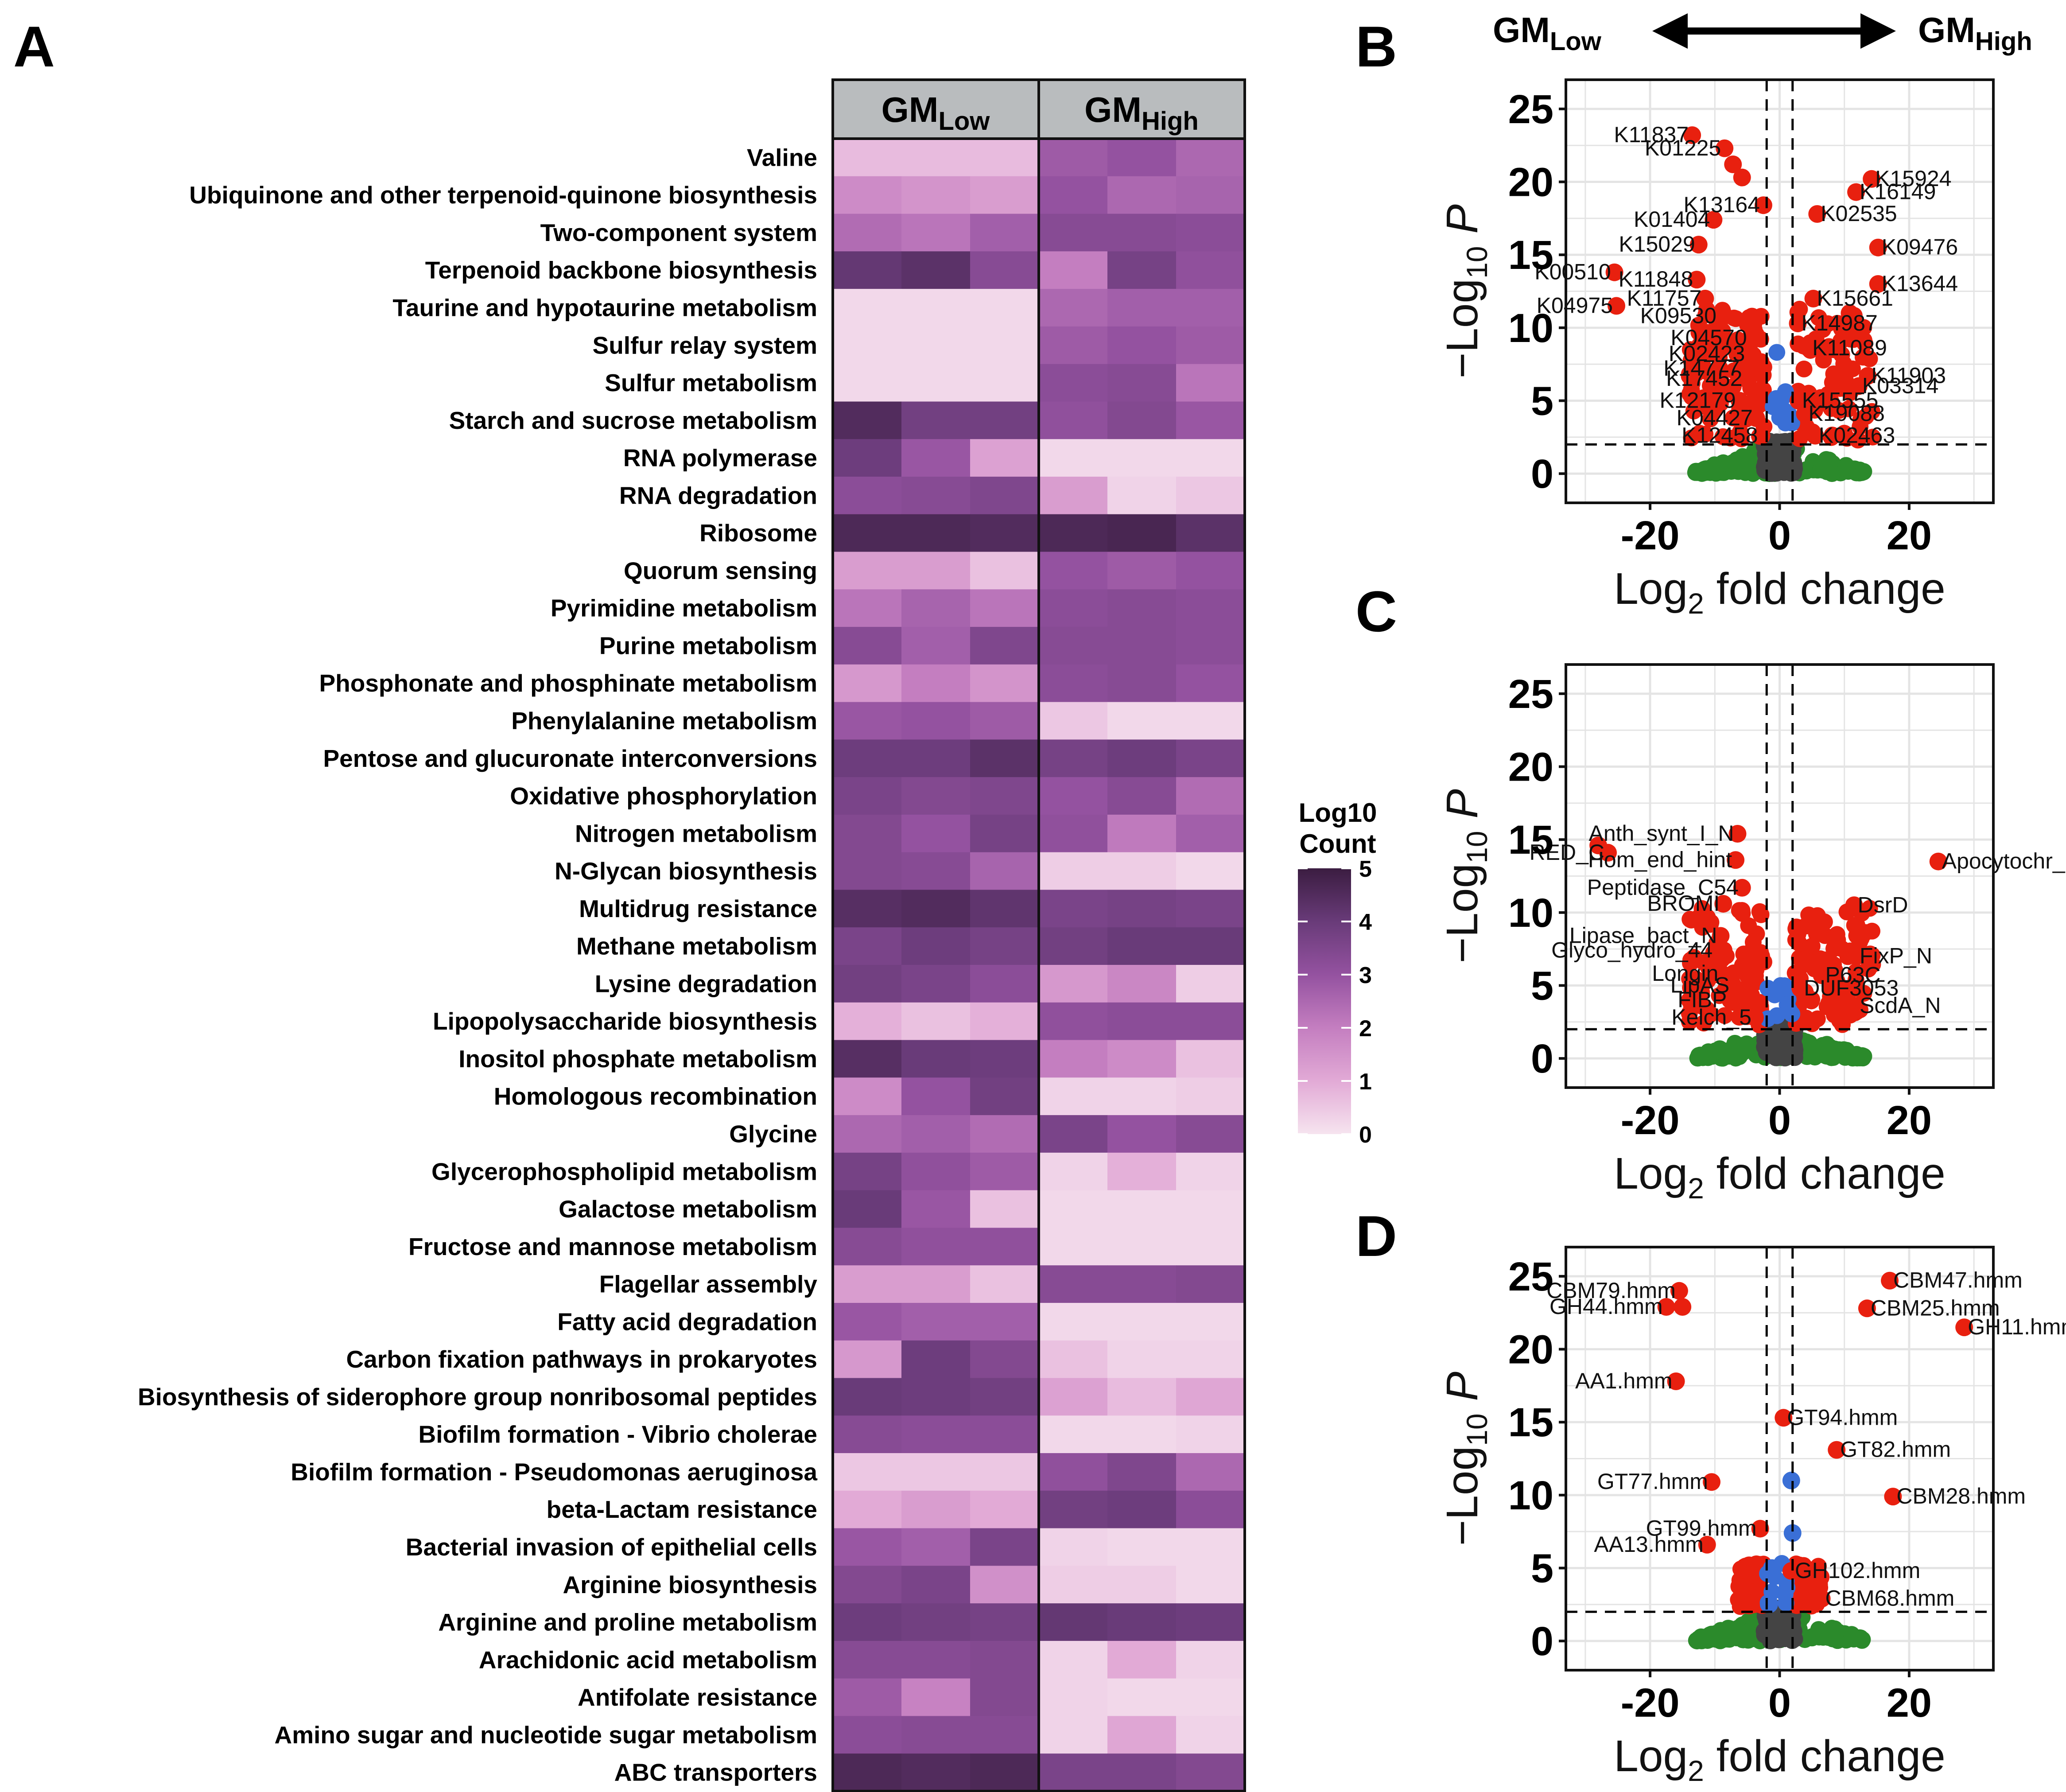 The height and width of the screenshot is (1792, 2066). What do you see at coordinates (612, 1246) in the screenshot?
I see `heatmap-row-label: Fructose and mannose metabolism` at bounding box center [612, 1246].